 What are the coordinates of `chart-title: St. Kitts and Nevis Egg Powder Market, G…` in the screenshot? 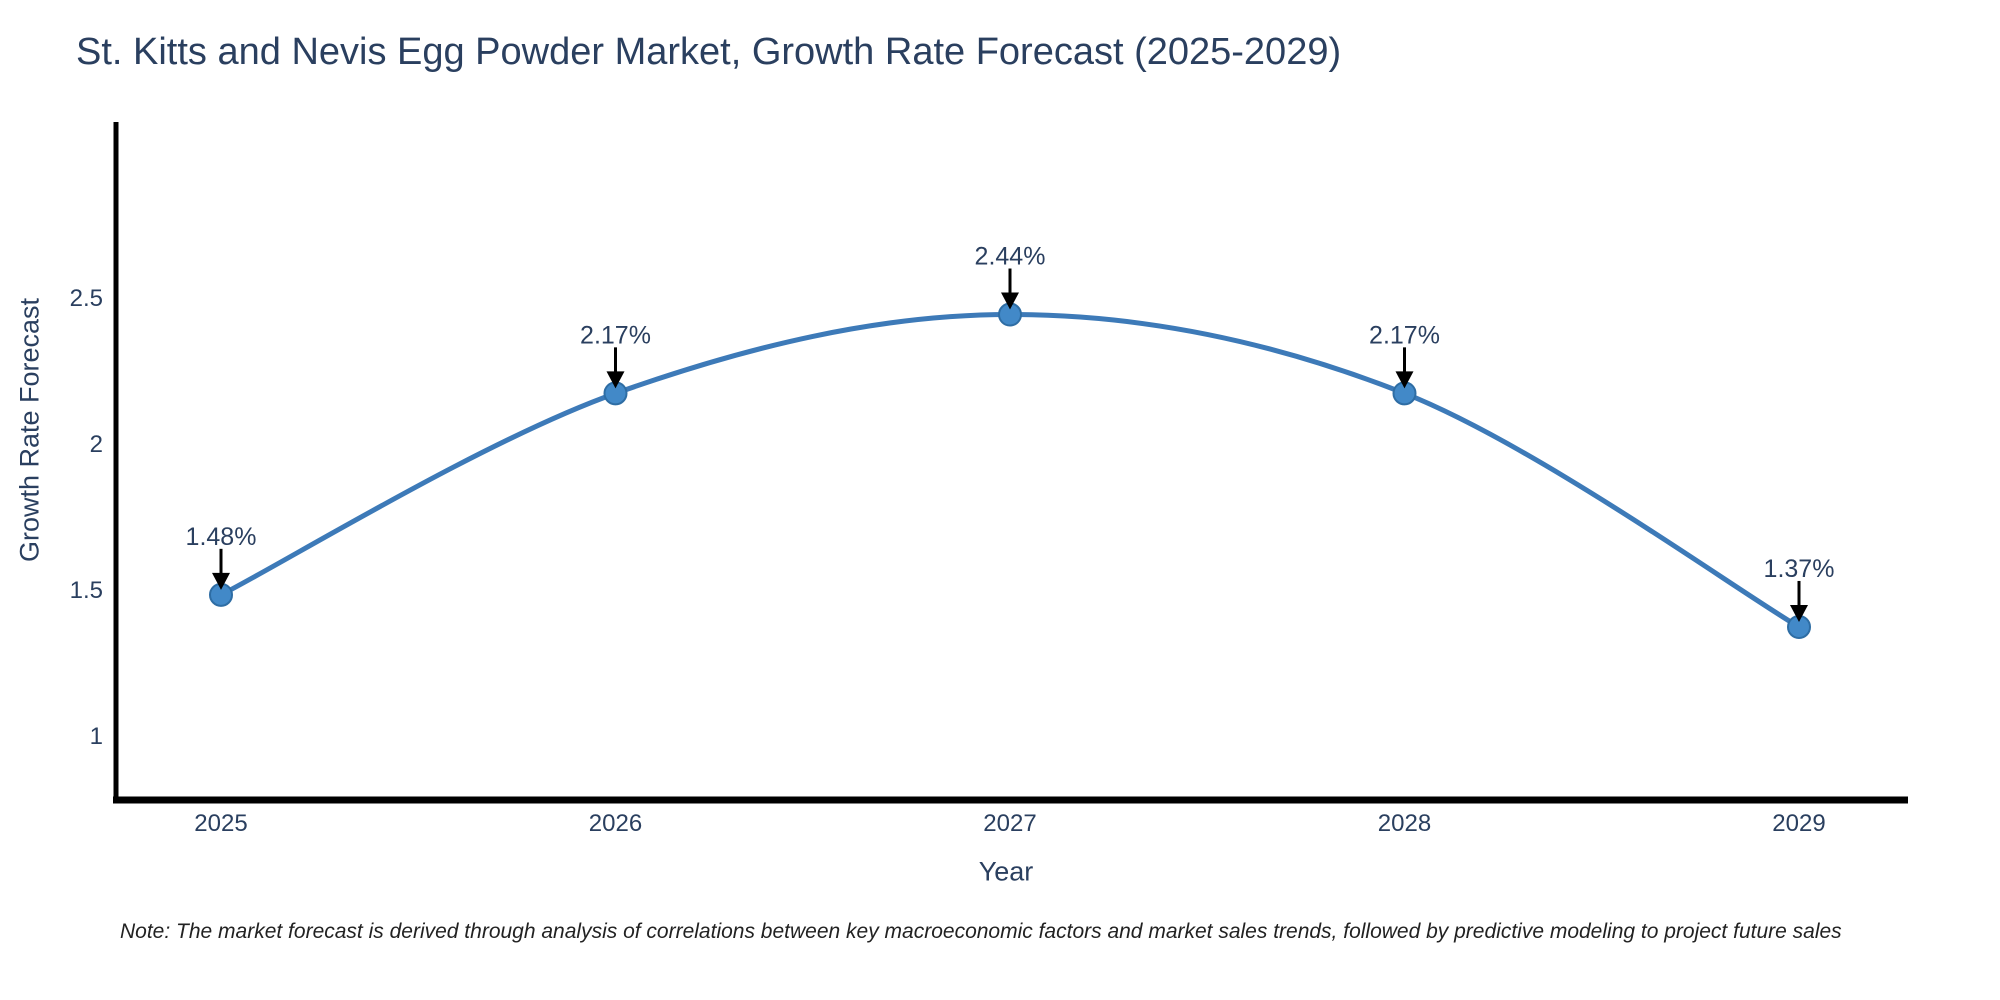 It's located at (709, 52).